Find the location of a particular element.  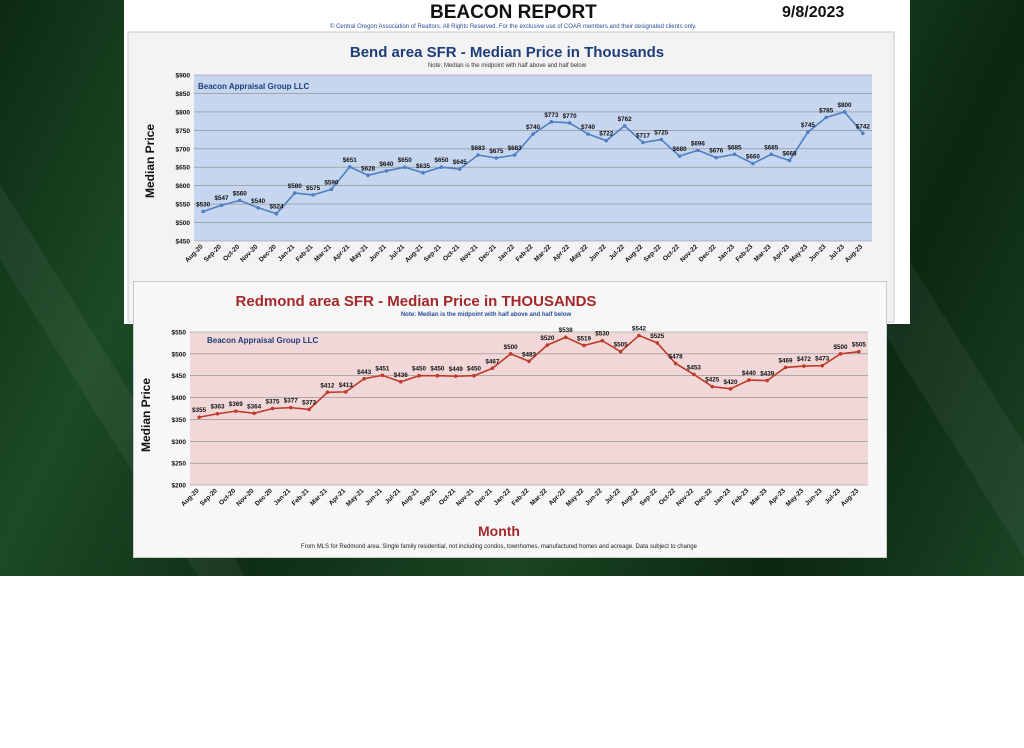

x-tick-label: Sep-22 is located at coordinates (649, 497).